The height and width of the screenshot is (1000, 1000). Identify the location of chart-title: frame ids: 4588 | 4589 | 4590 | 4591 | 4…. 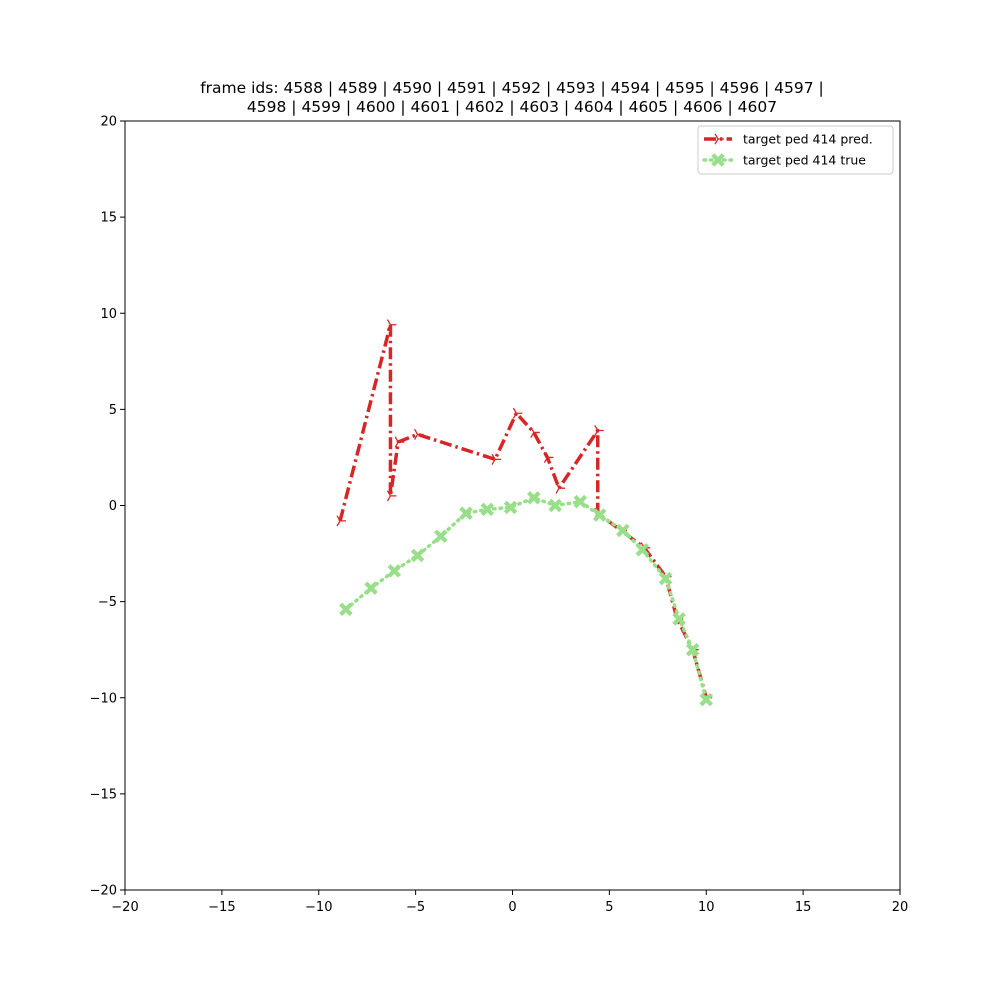
(512, 97).